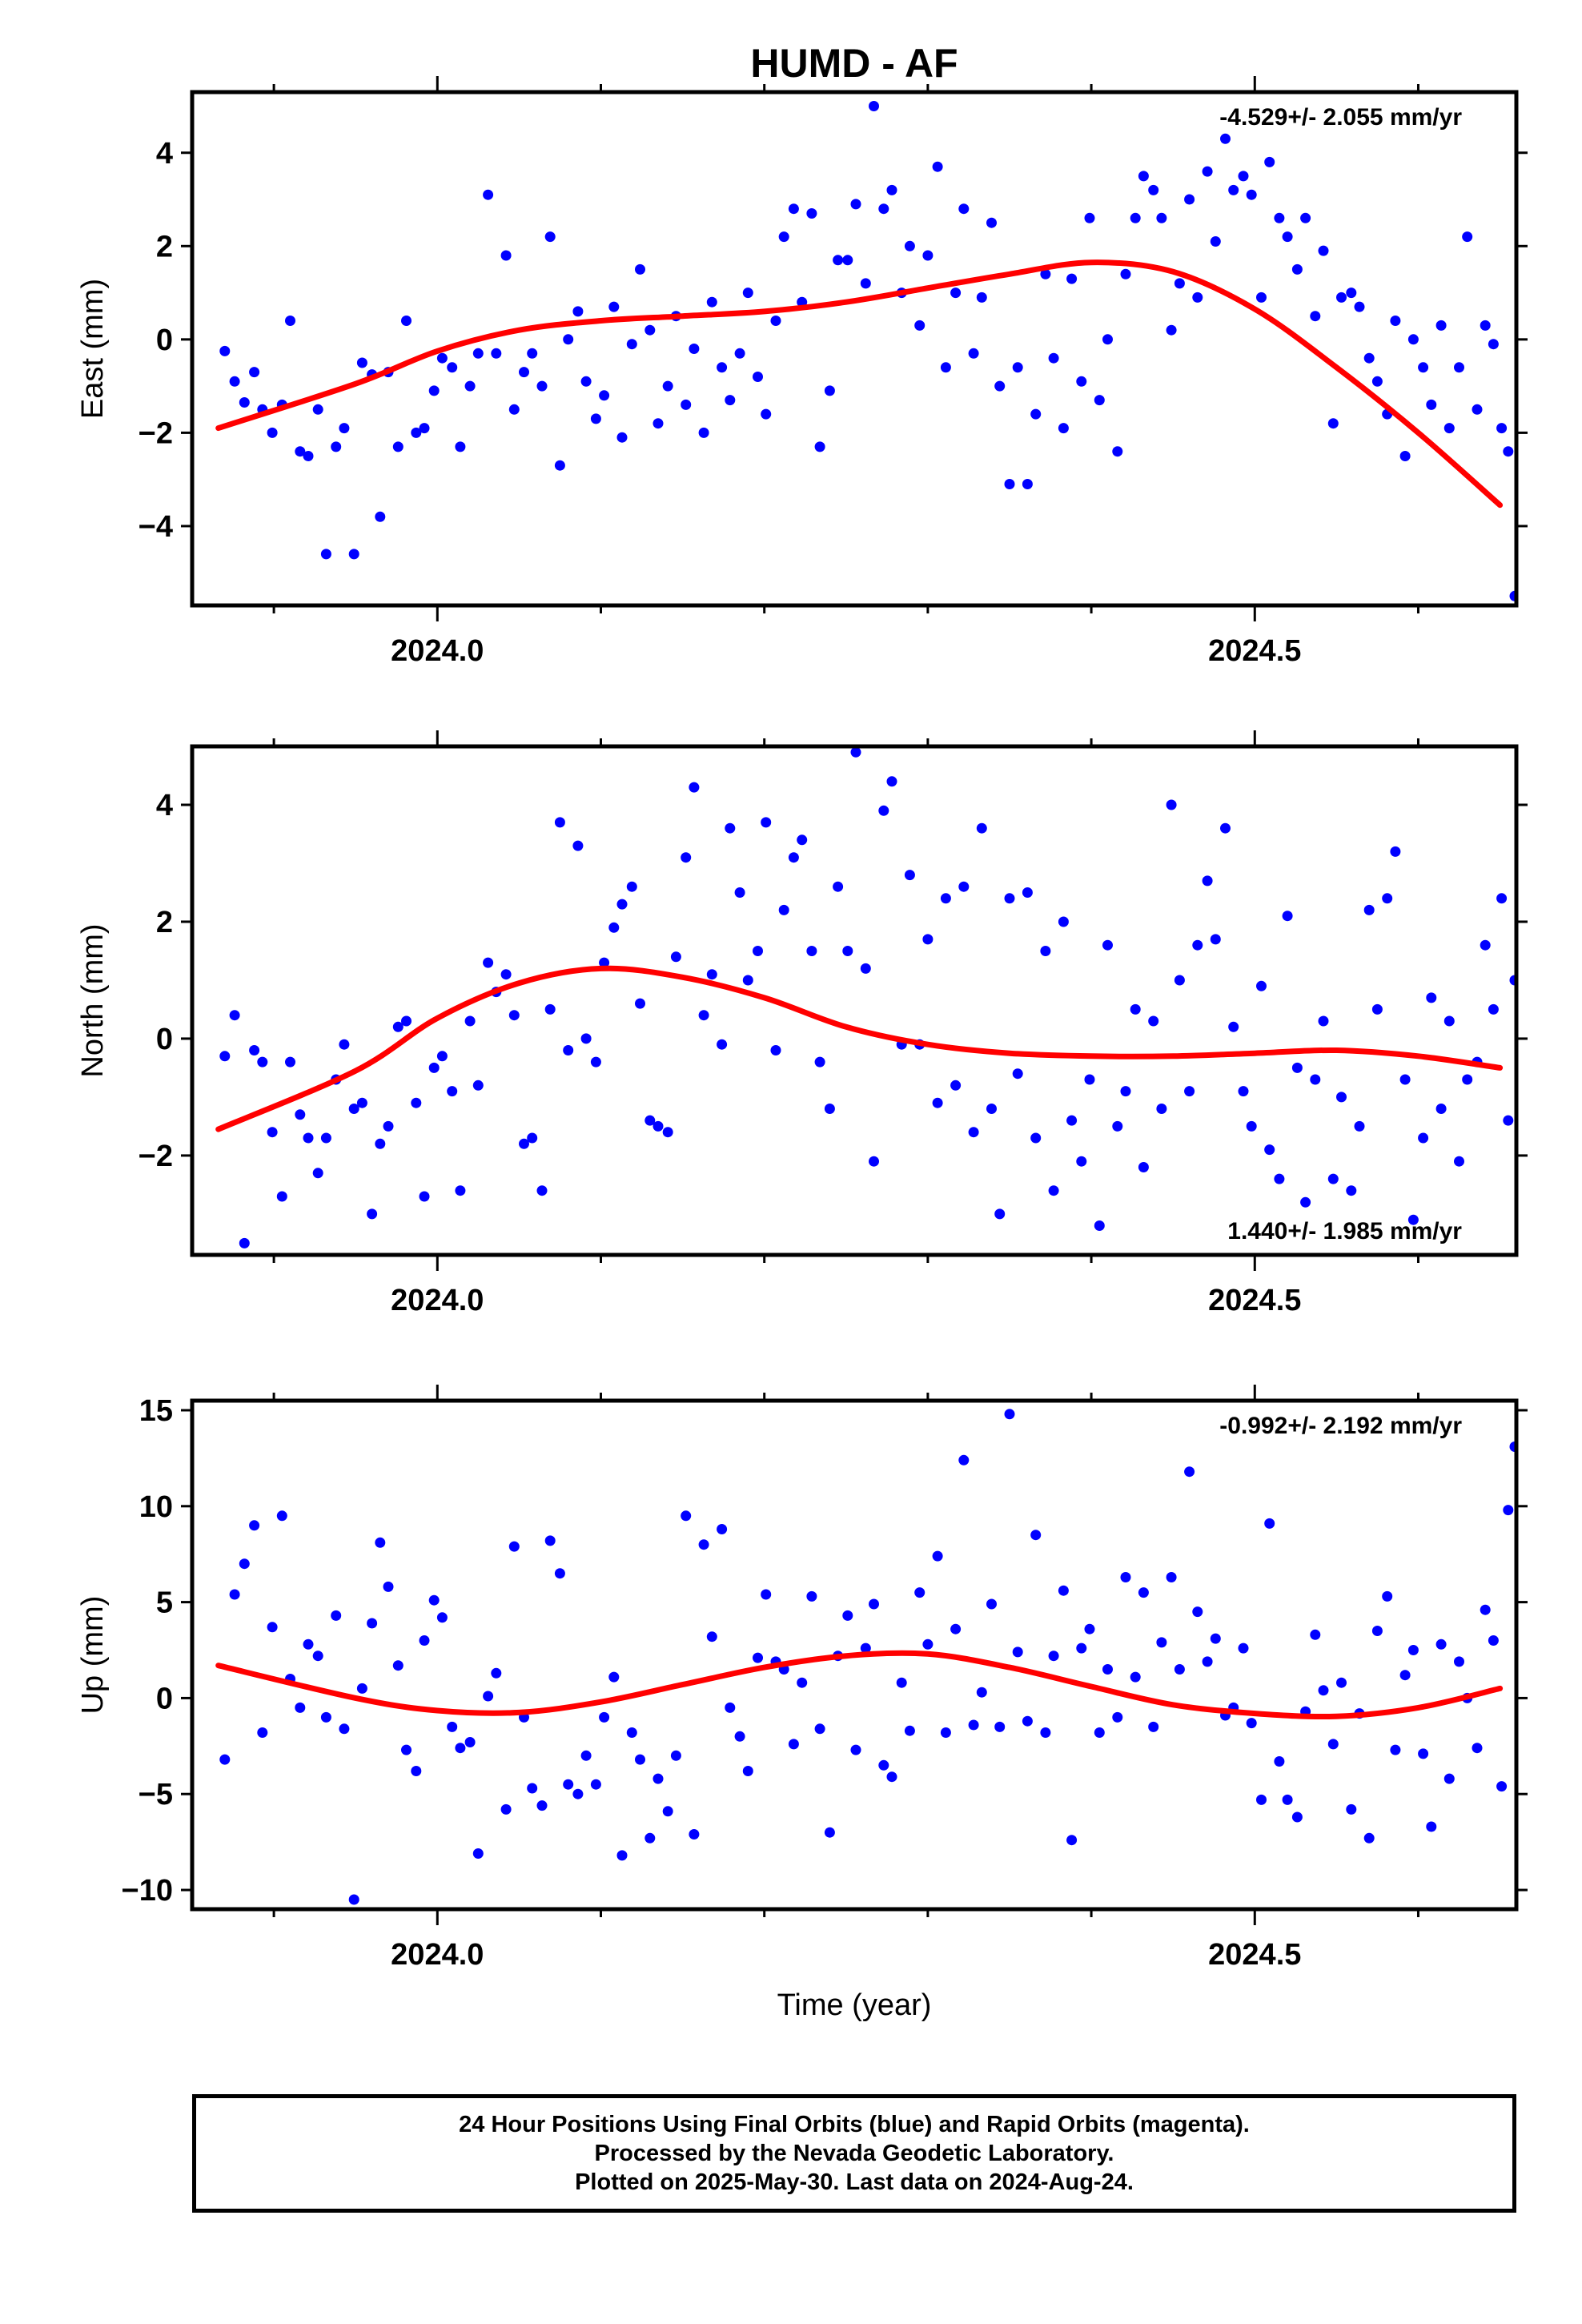 This screenshot has height=2324, width=1582. What do you see at coordinates (437, 1300) in the screenshot?
I see `north-xtick-label: 2024.0` at bounding box center [437, 1300].